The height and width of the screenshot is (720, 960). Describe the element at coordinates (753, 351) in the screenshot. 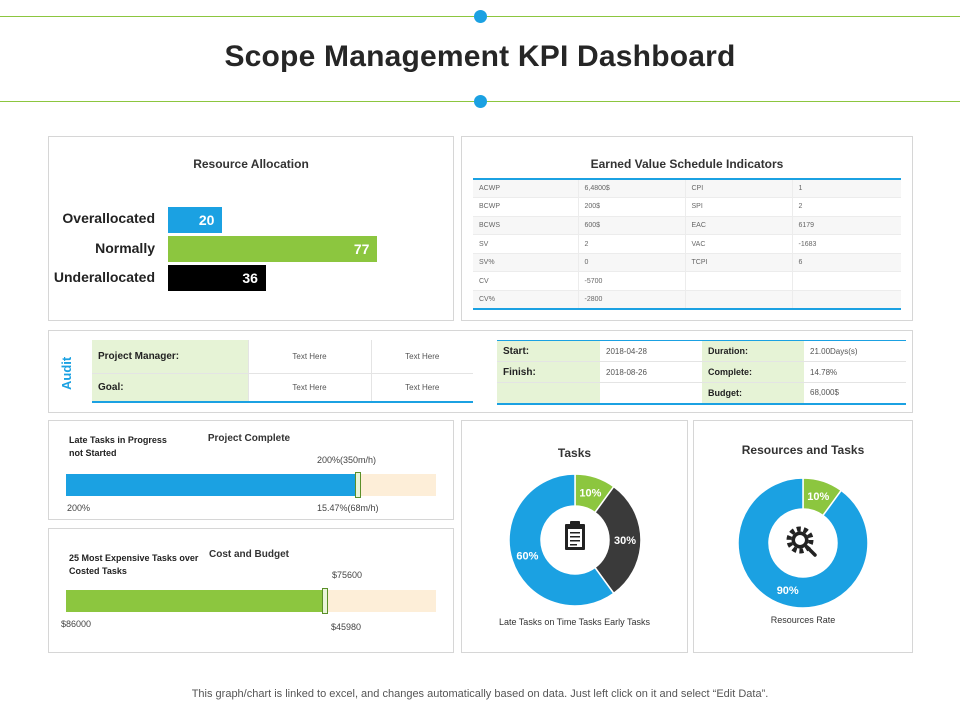

I see `schedule-key-duration: Duration:` at that location.